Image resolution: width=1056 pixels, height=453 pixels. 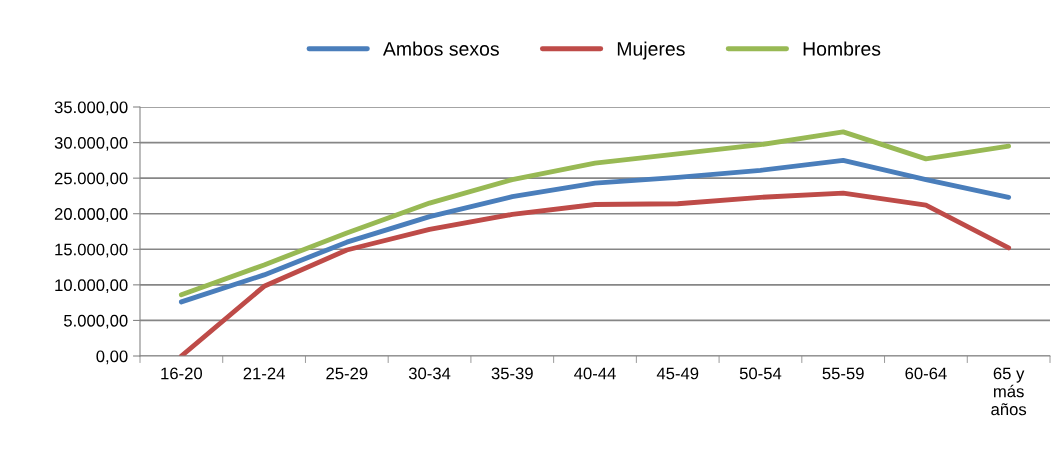 What do you see at coordinates (91, 143) in the screenshot?
I see `y-tick-label: 30.000,00` at bounding box center [91, 143].